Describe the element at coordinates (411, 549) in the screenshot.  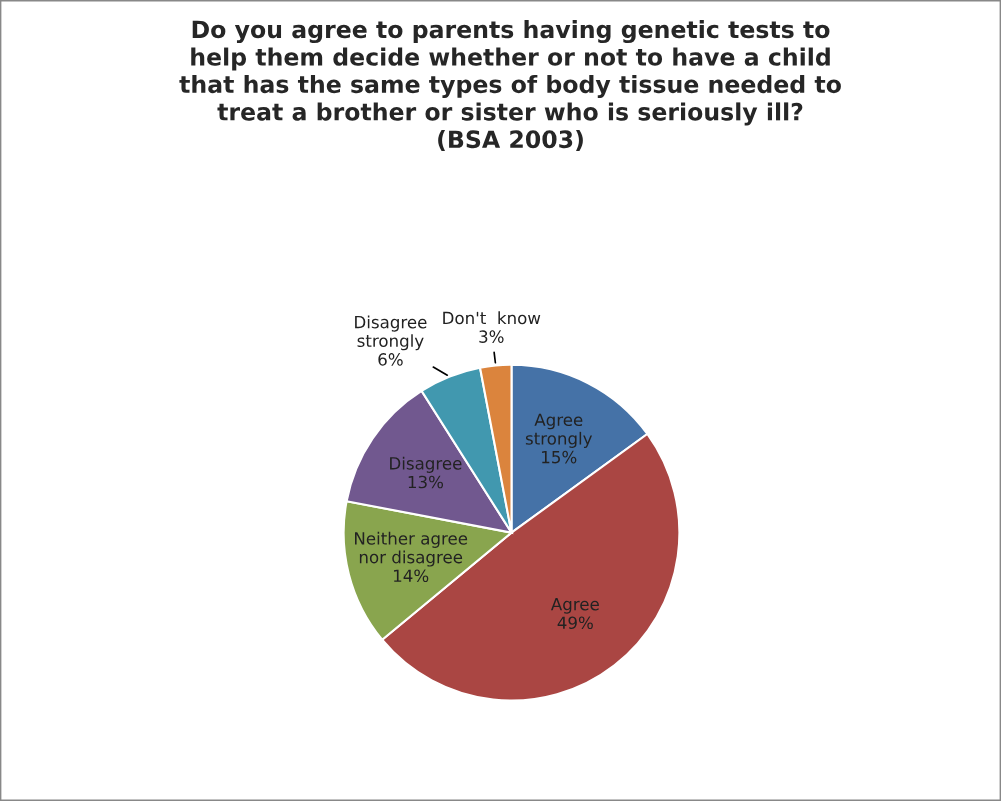
I see `slice-label: Neither agree nor disagree` at that location.